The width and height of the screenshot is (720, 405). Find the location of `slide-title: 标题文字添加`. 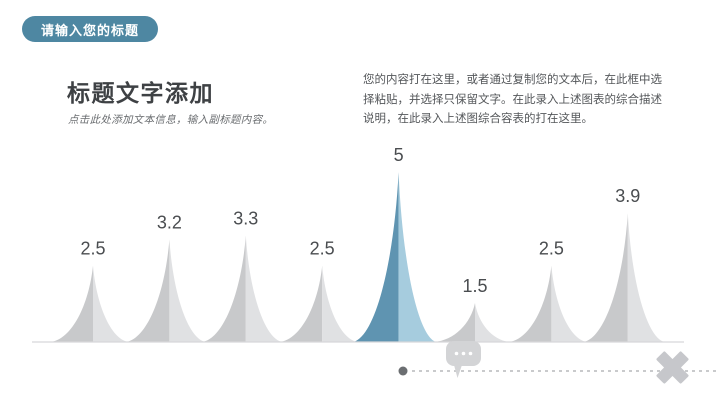

slide-title: 标题文字添加 is located at coordinates (140, 93).